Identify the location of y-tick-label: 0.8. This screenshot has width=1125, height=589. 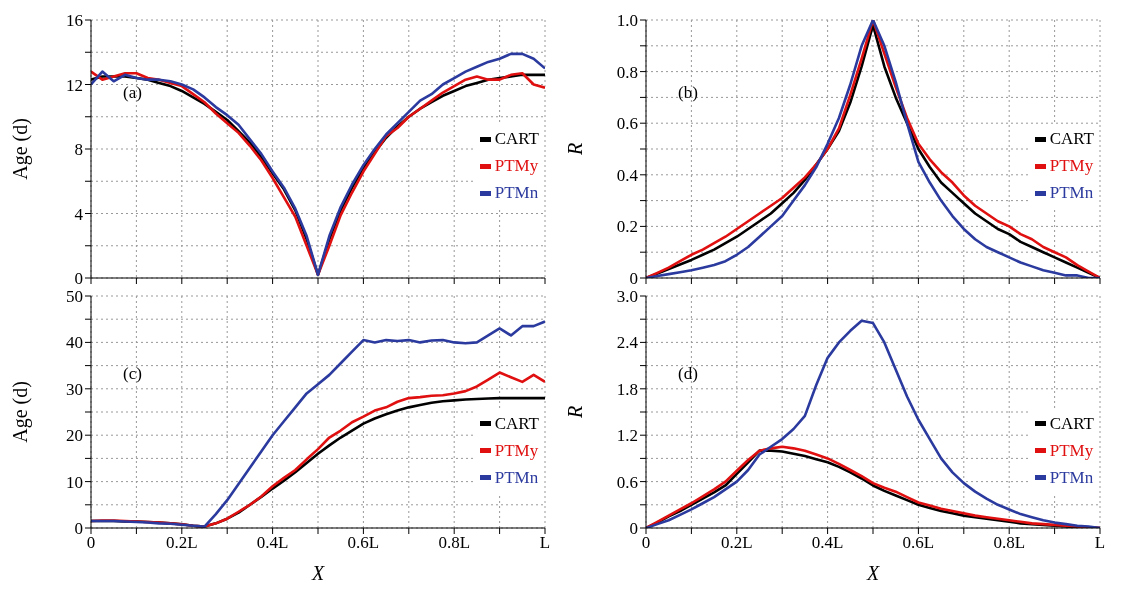
(627, 72).